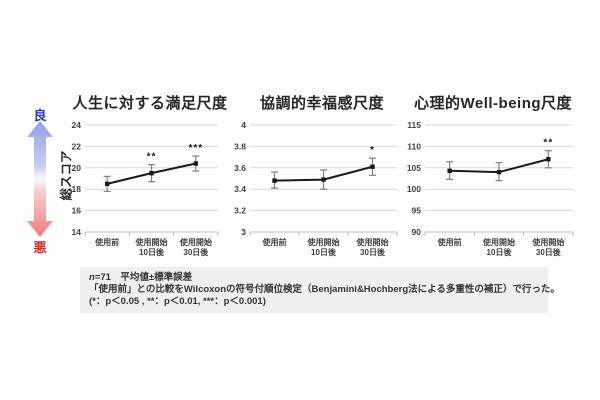 The height and width of the screenshot is (400, 600). I want to click on y-tick-label: 3.6, so click(240, 168).